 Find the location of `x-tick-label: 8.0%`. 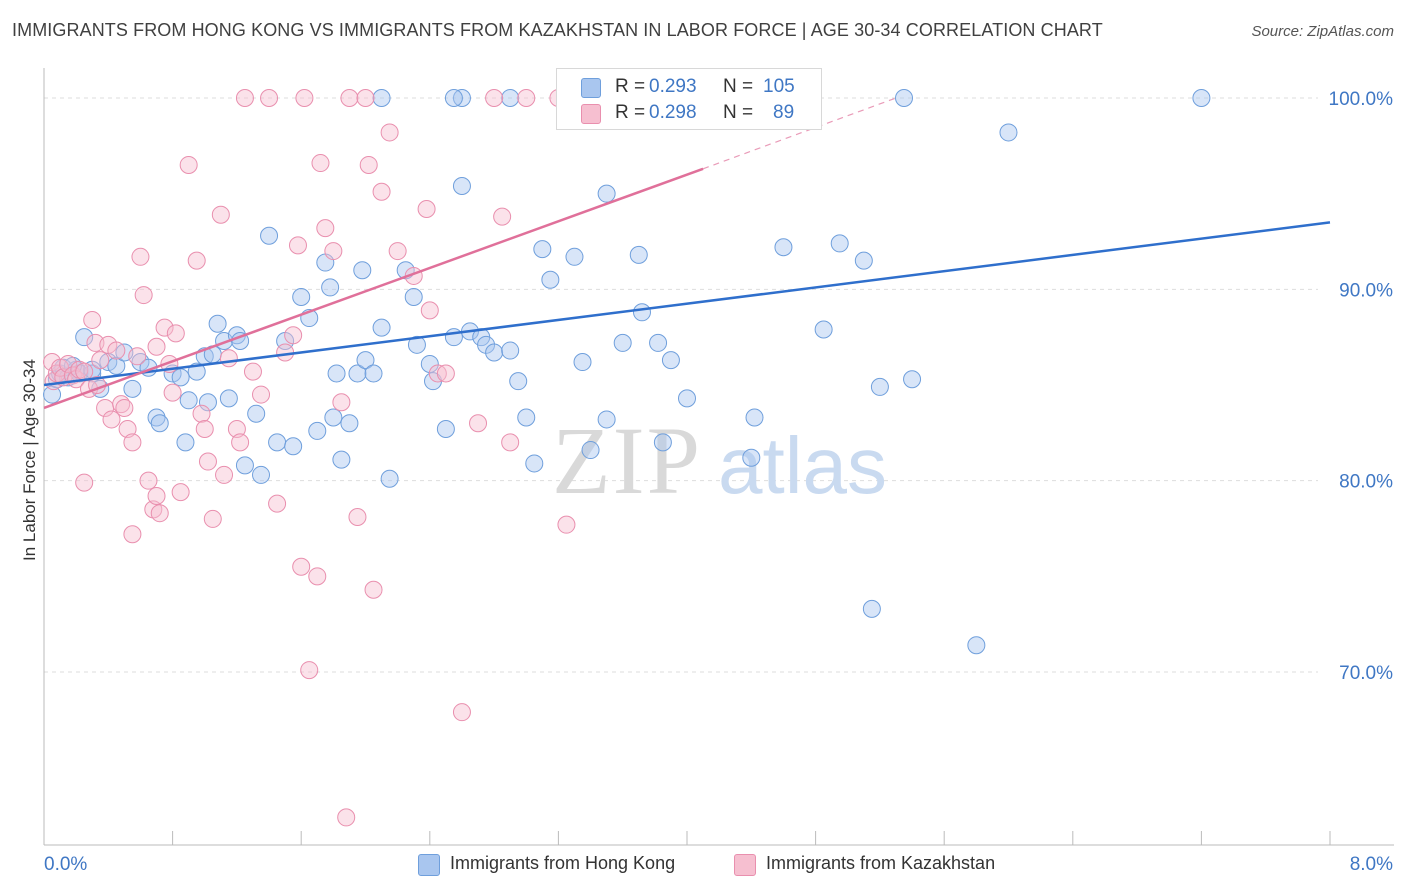

x-tick-label: 8.0% is located at coordinates (1371, 864).